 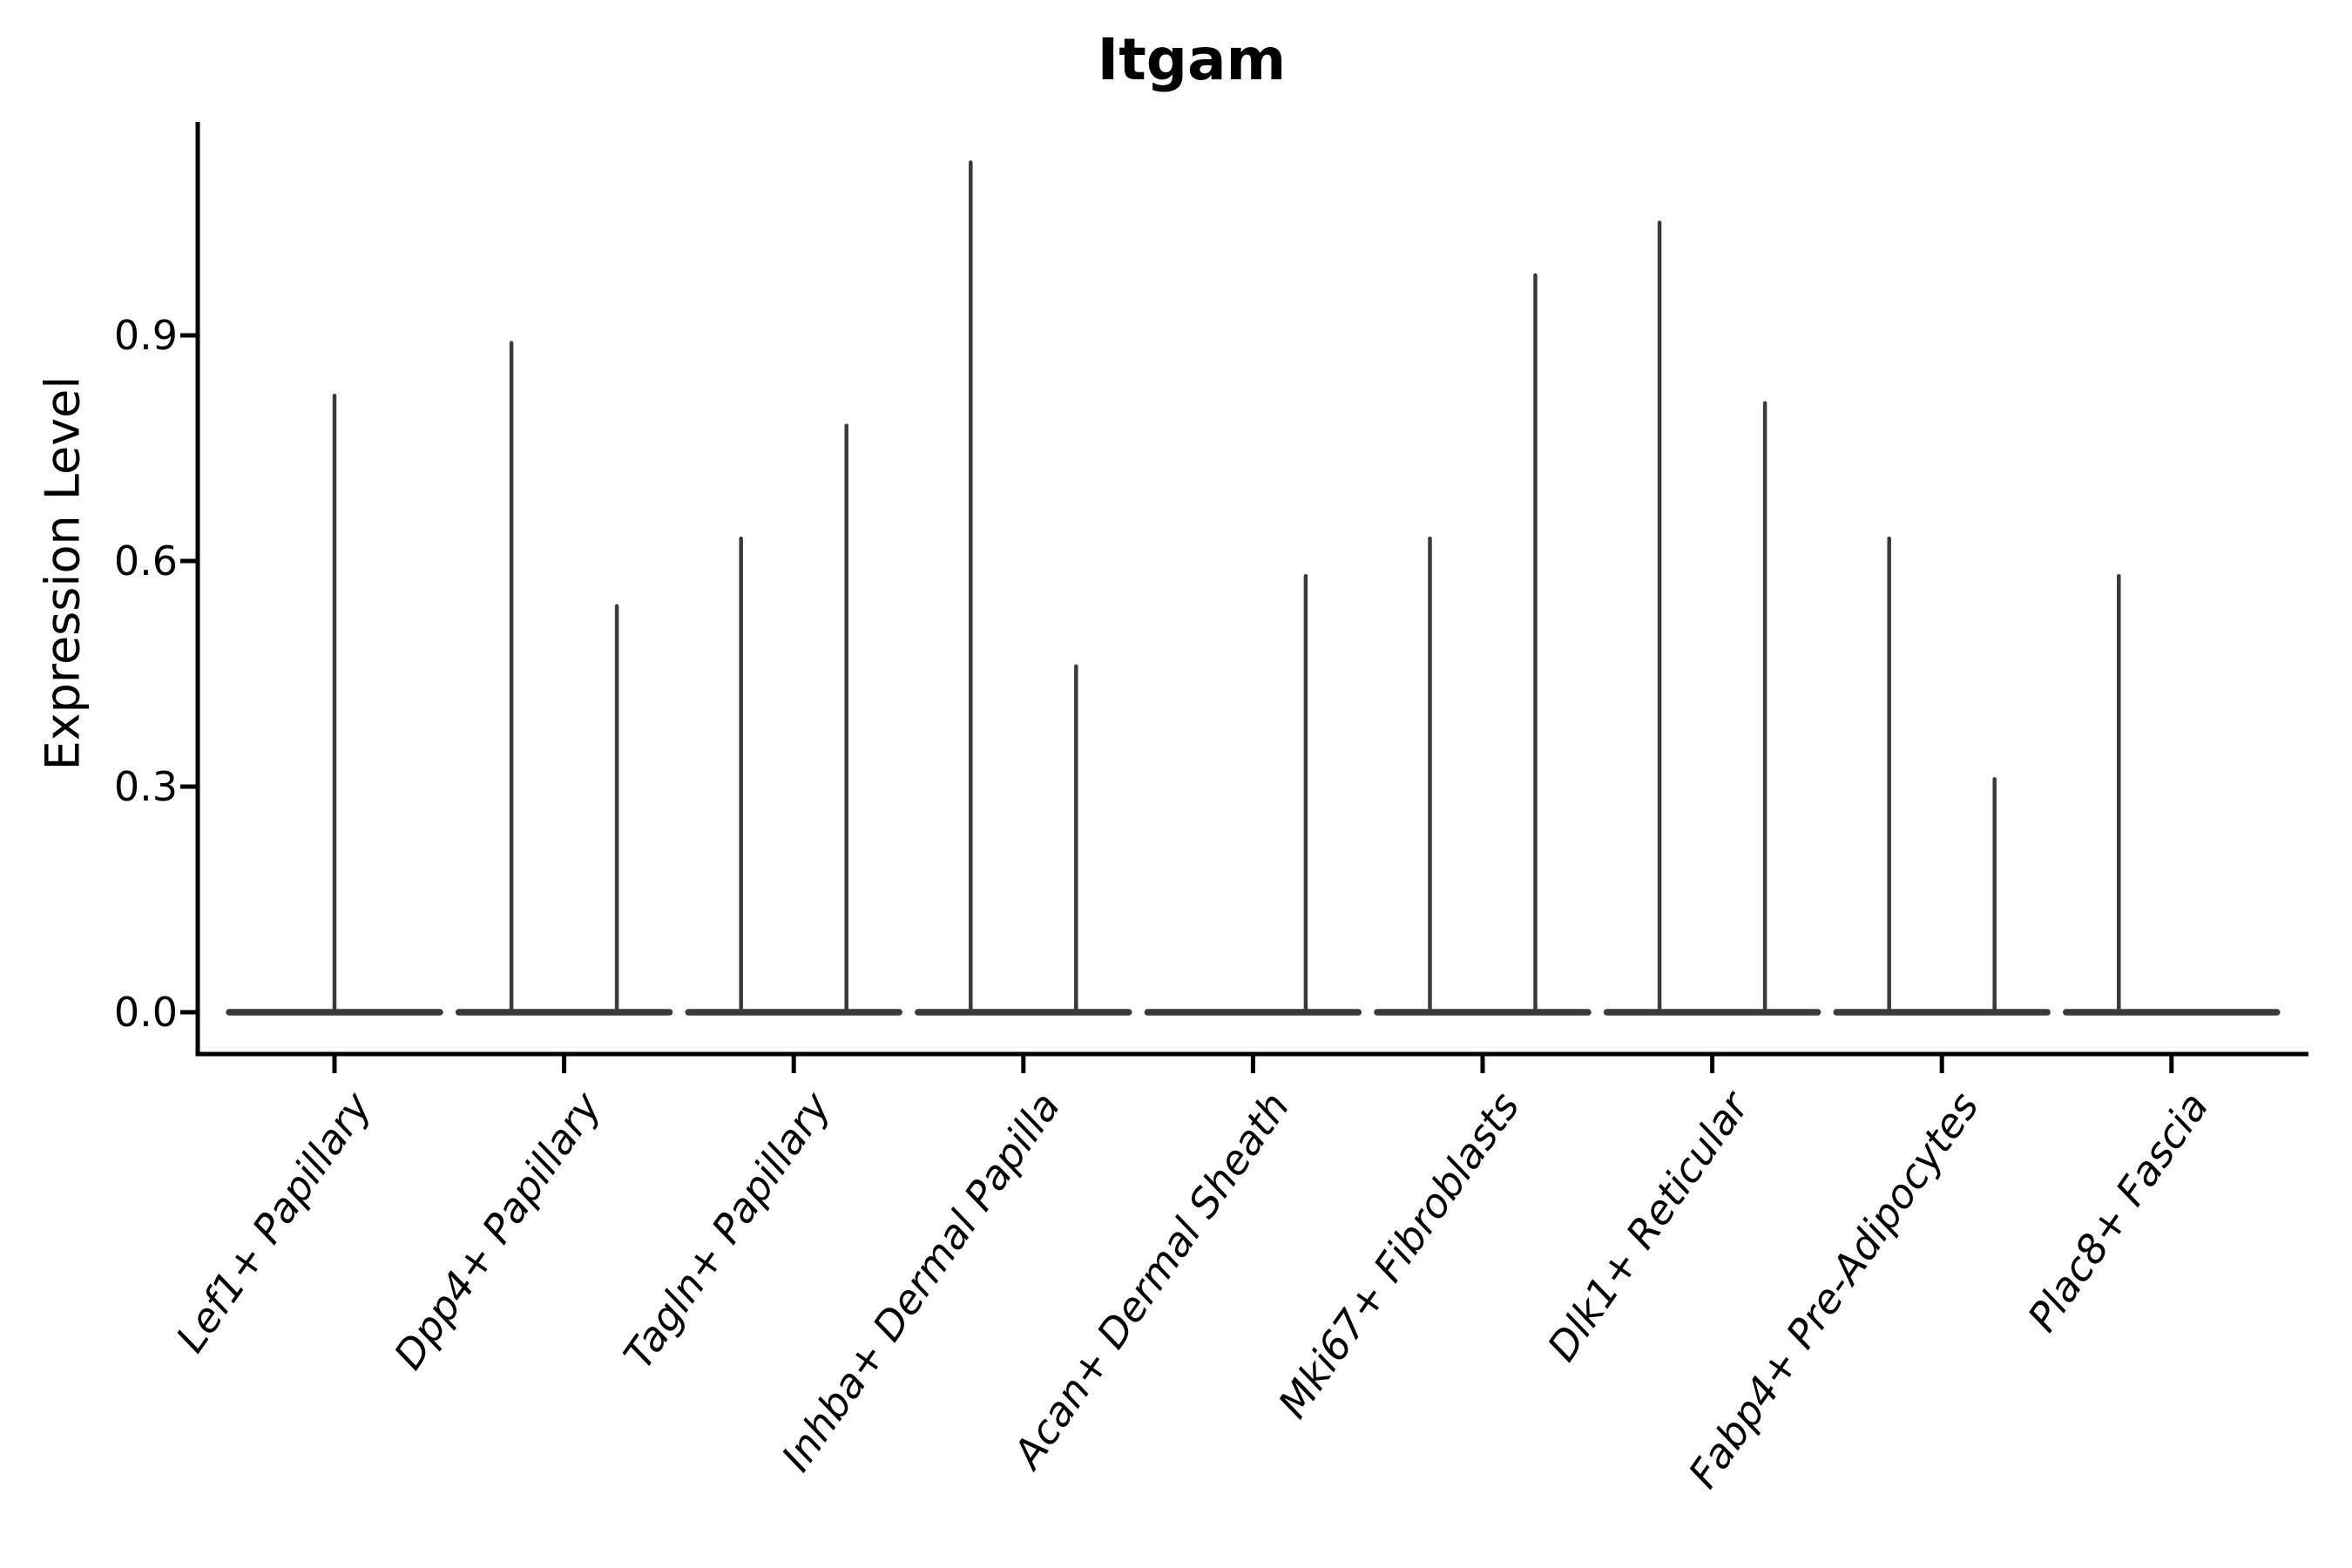 I want to click on y-tick-label: 0.3, so click(x=145, y=786).